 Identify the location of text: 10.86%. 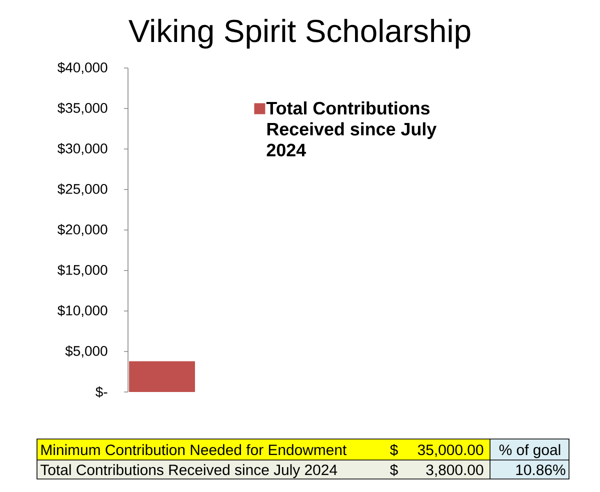
(541, 470).